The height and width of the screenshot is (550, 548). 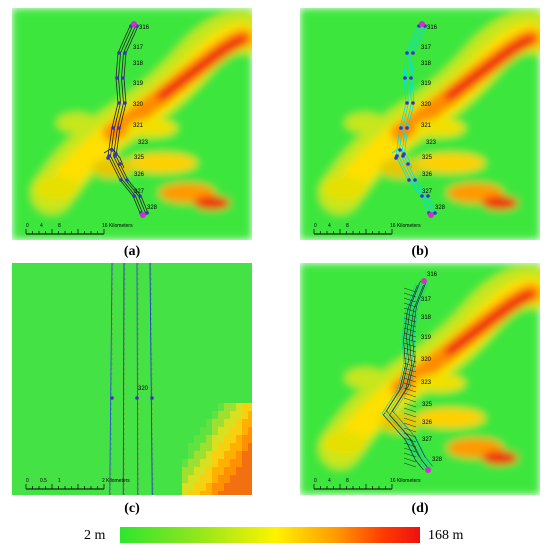 What do you see at coordinates (132, 251) in the screenshot?
I see `panel-label: (a)` at bounding box center [132, 251].